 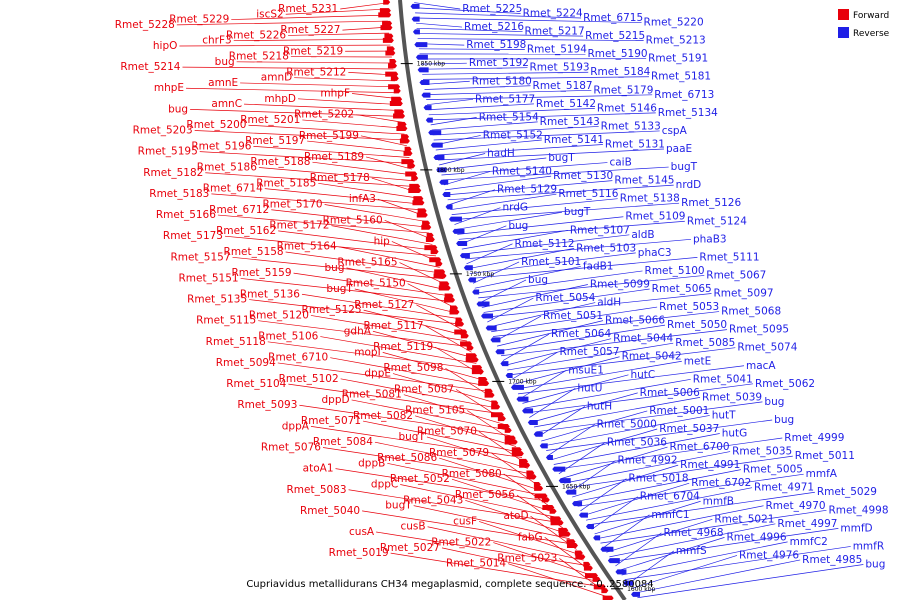 What do you see at coordinates (570, 122) in the screenshot?
I see `reverse-gene-label: Rmet_5143` at bounding box center [570, 122].